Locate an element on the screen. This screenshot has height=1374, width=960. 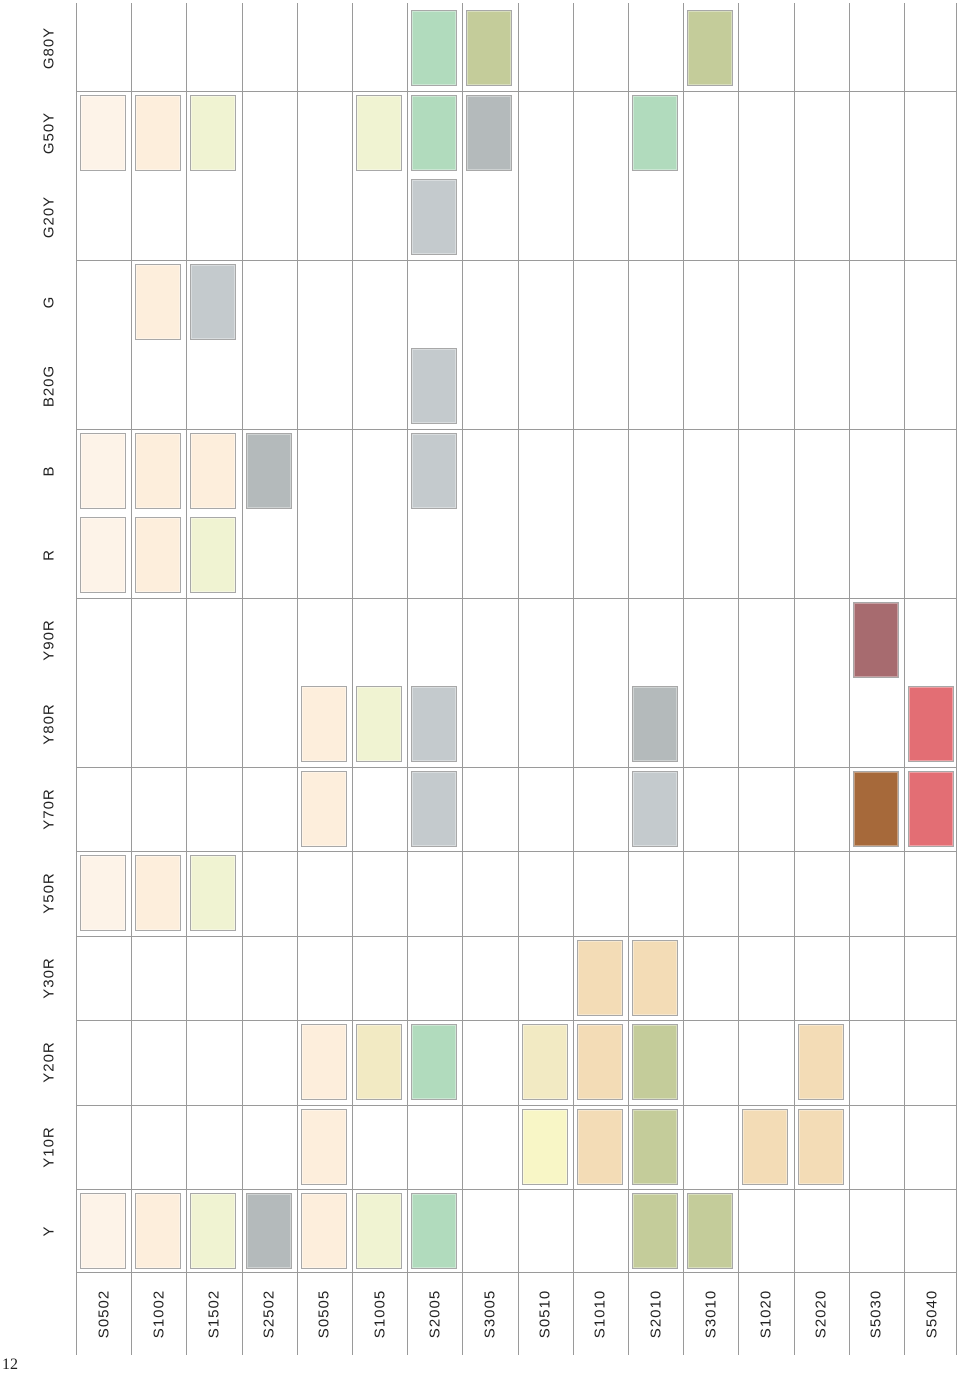
colour-swatch-s1002-r is located at coordinates (158, 555).